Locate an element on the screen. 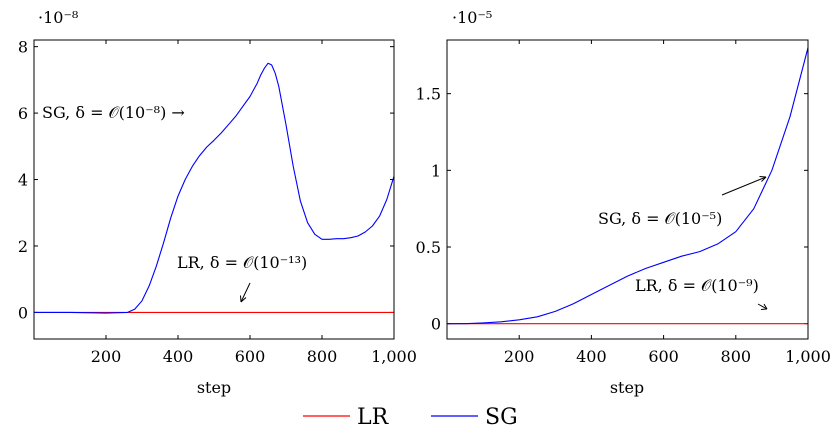  right-annotation-sg-arrow is located at coordinates (744, 186).